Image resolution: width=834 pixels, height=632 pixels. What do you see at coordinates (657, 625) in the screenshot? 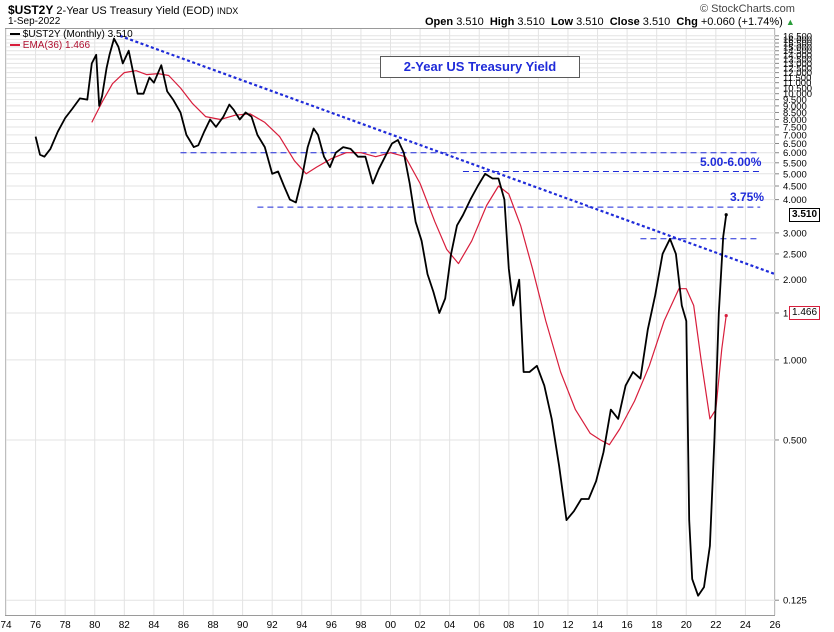
I see `x-tick-label: 18` at bounding box center [657, 625].